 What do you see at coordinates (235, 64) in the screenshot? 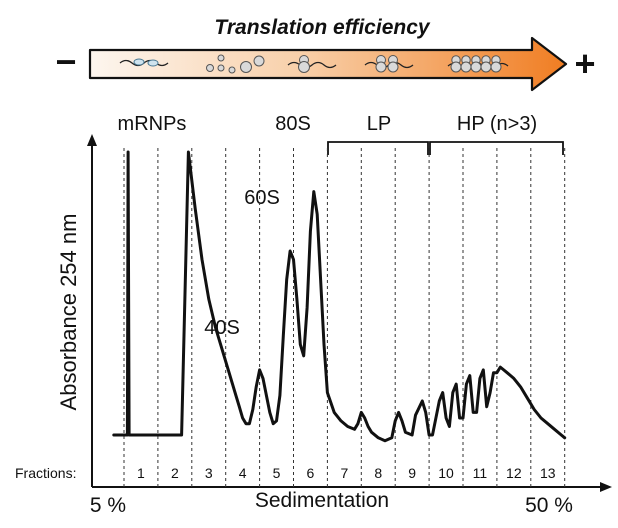
I see `ribosome-subunits-icon` at bounding box center [235, 64].